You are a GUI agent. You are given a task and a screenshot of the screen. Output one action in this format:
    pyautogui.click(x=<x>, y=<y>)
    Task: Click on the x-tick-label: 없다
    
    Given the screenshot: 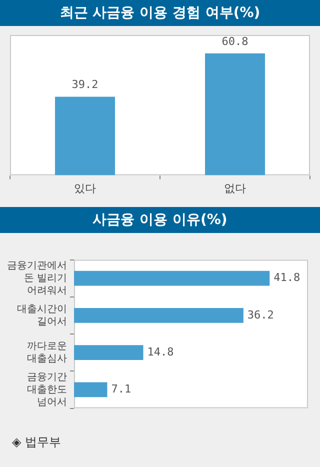 What is the action you would take?
    pyautogui.click(x=235, y=188)
    